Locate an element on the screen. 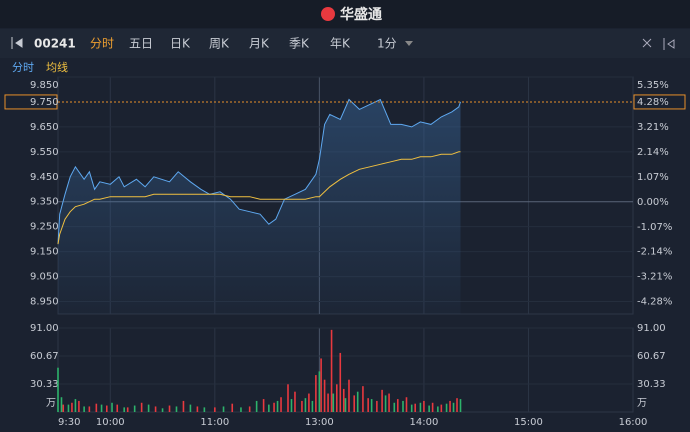  y-tick-label: 9.350 is located at coordinates (44, 202).